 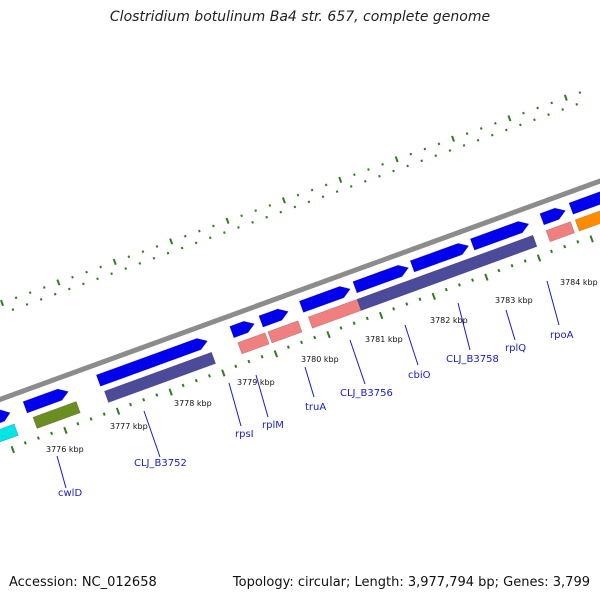 I want to click on kbp-tick-label: 3783 kbp, so click(x=514, y=300).